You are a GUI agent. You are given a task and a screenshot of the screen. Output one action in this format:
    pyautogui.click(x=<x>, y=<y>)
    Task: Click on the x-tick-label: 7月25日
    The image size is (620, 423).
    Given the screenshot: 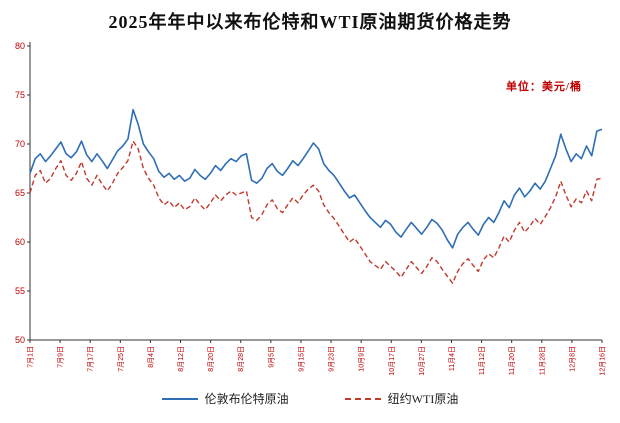 What is the action you would take?
    pyautogui.click(x=121, y=359)
    